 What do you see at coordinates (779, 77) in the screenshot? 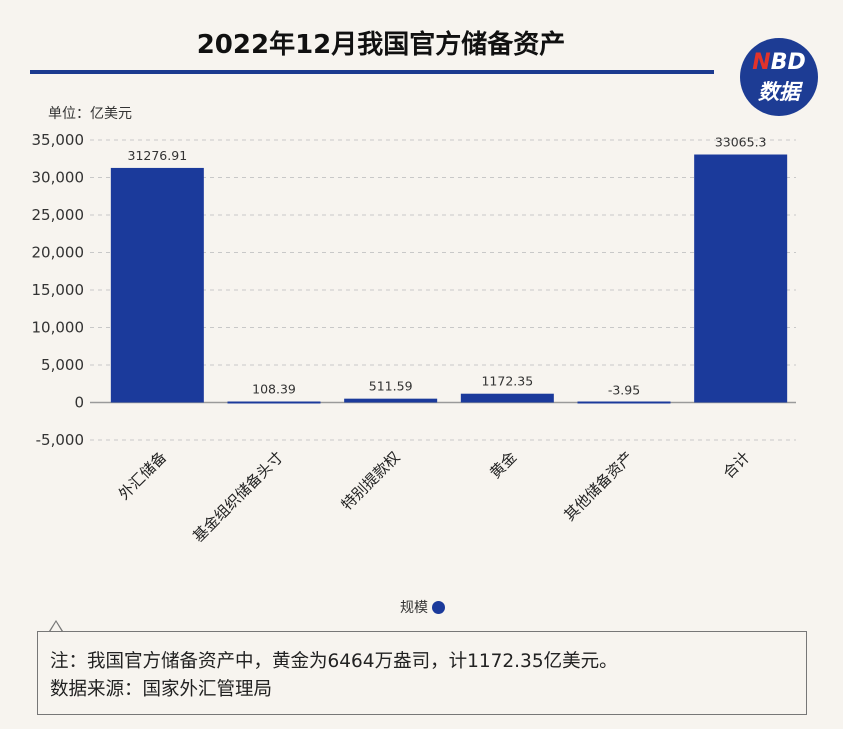
I see `nbd-logo: NBD 数据` at bounding box center [779, 77].